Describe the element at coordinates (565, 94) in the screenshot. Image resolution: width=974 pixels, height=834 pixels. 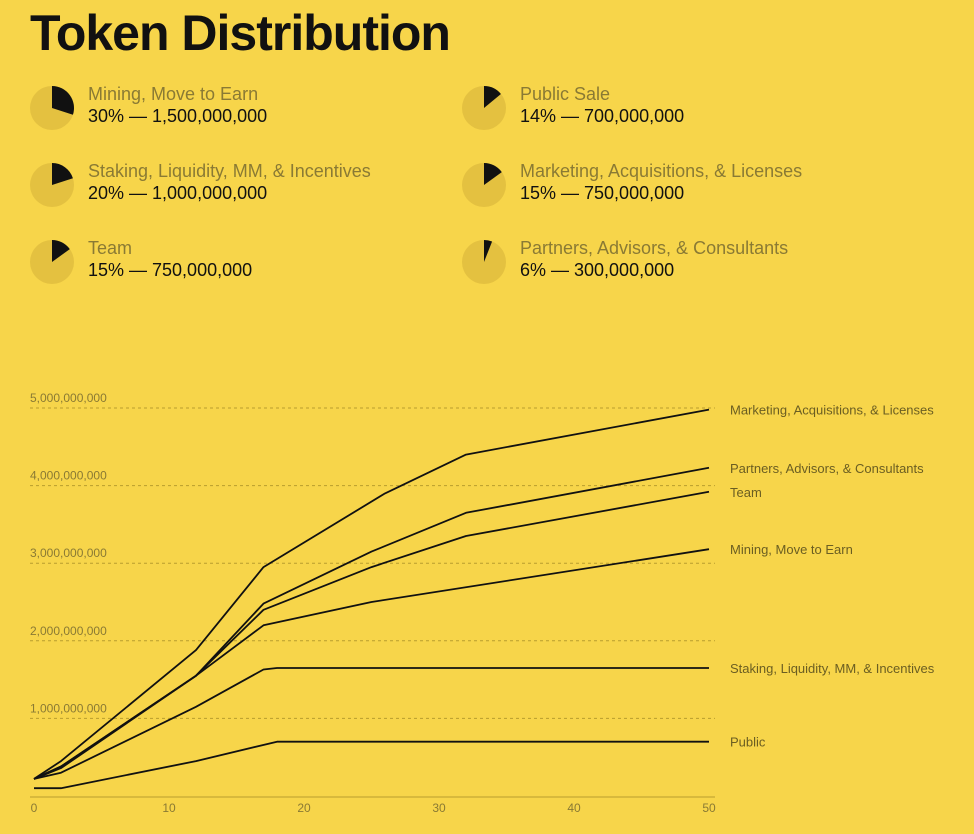
I see `legend-name: Public Sale` at that location.